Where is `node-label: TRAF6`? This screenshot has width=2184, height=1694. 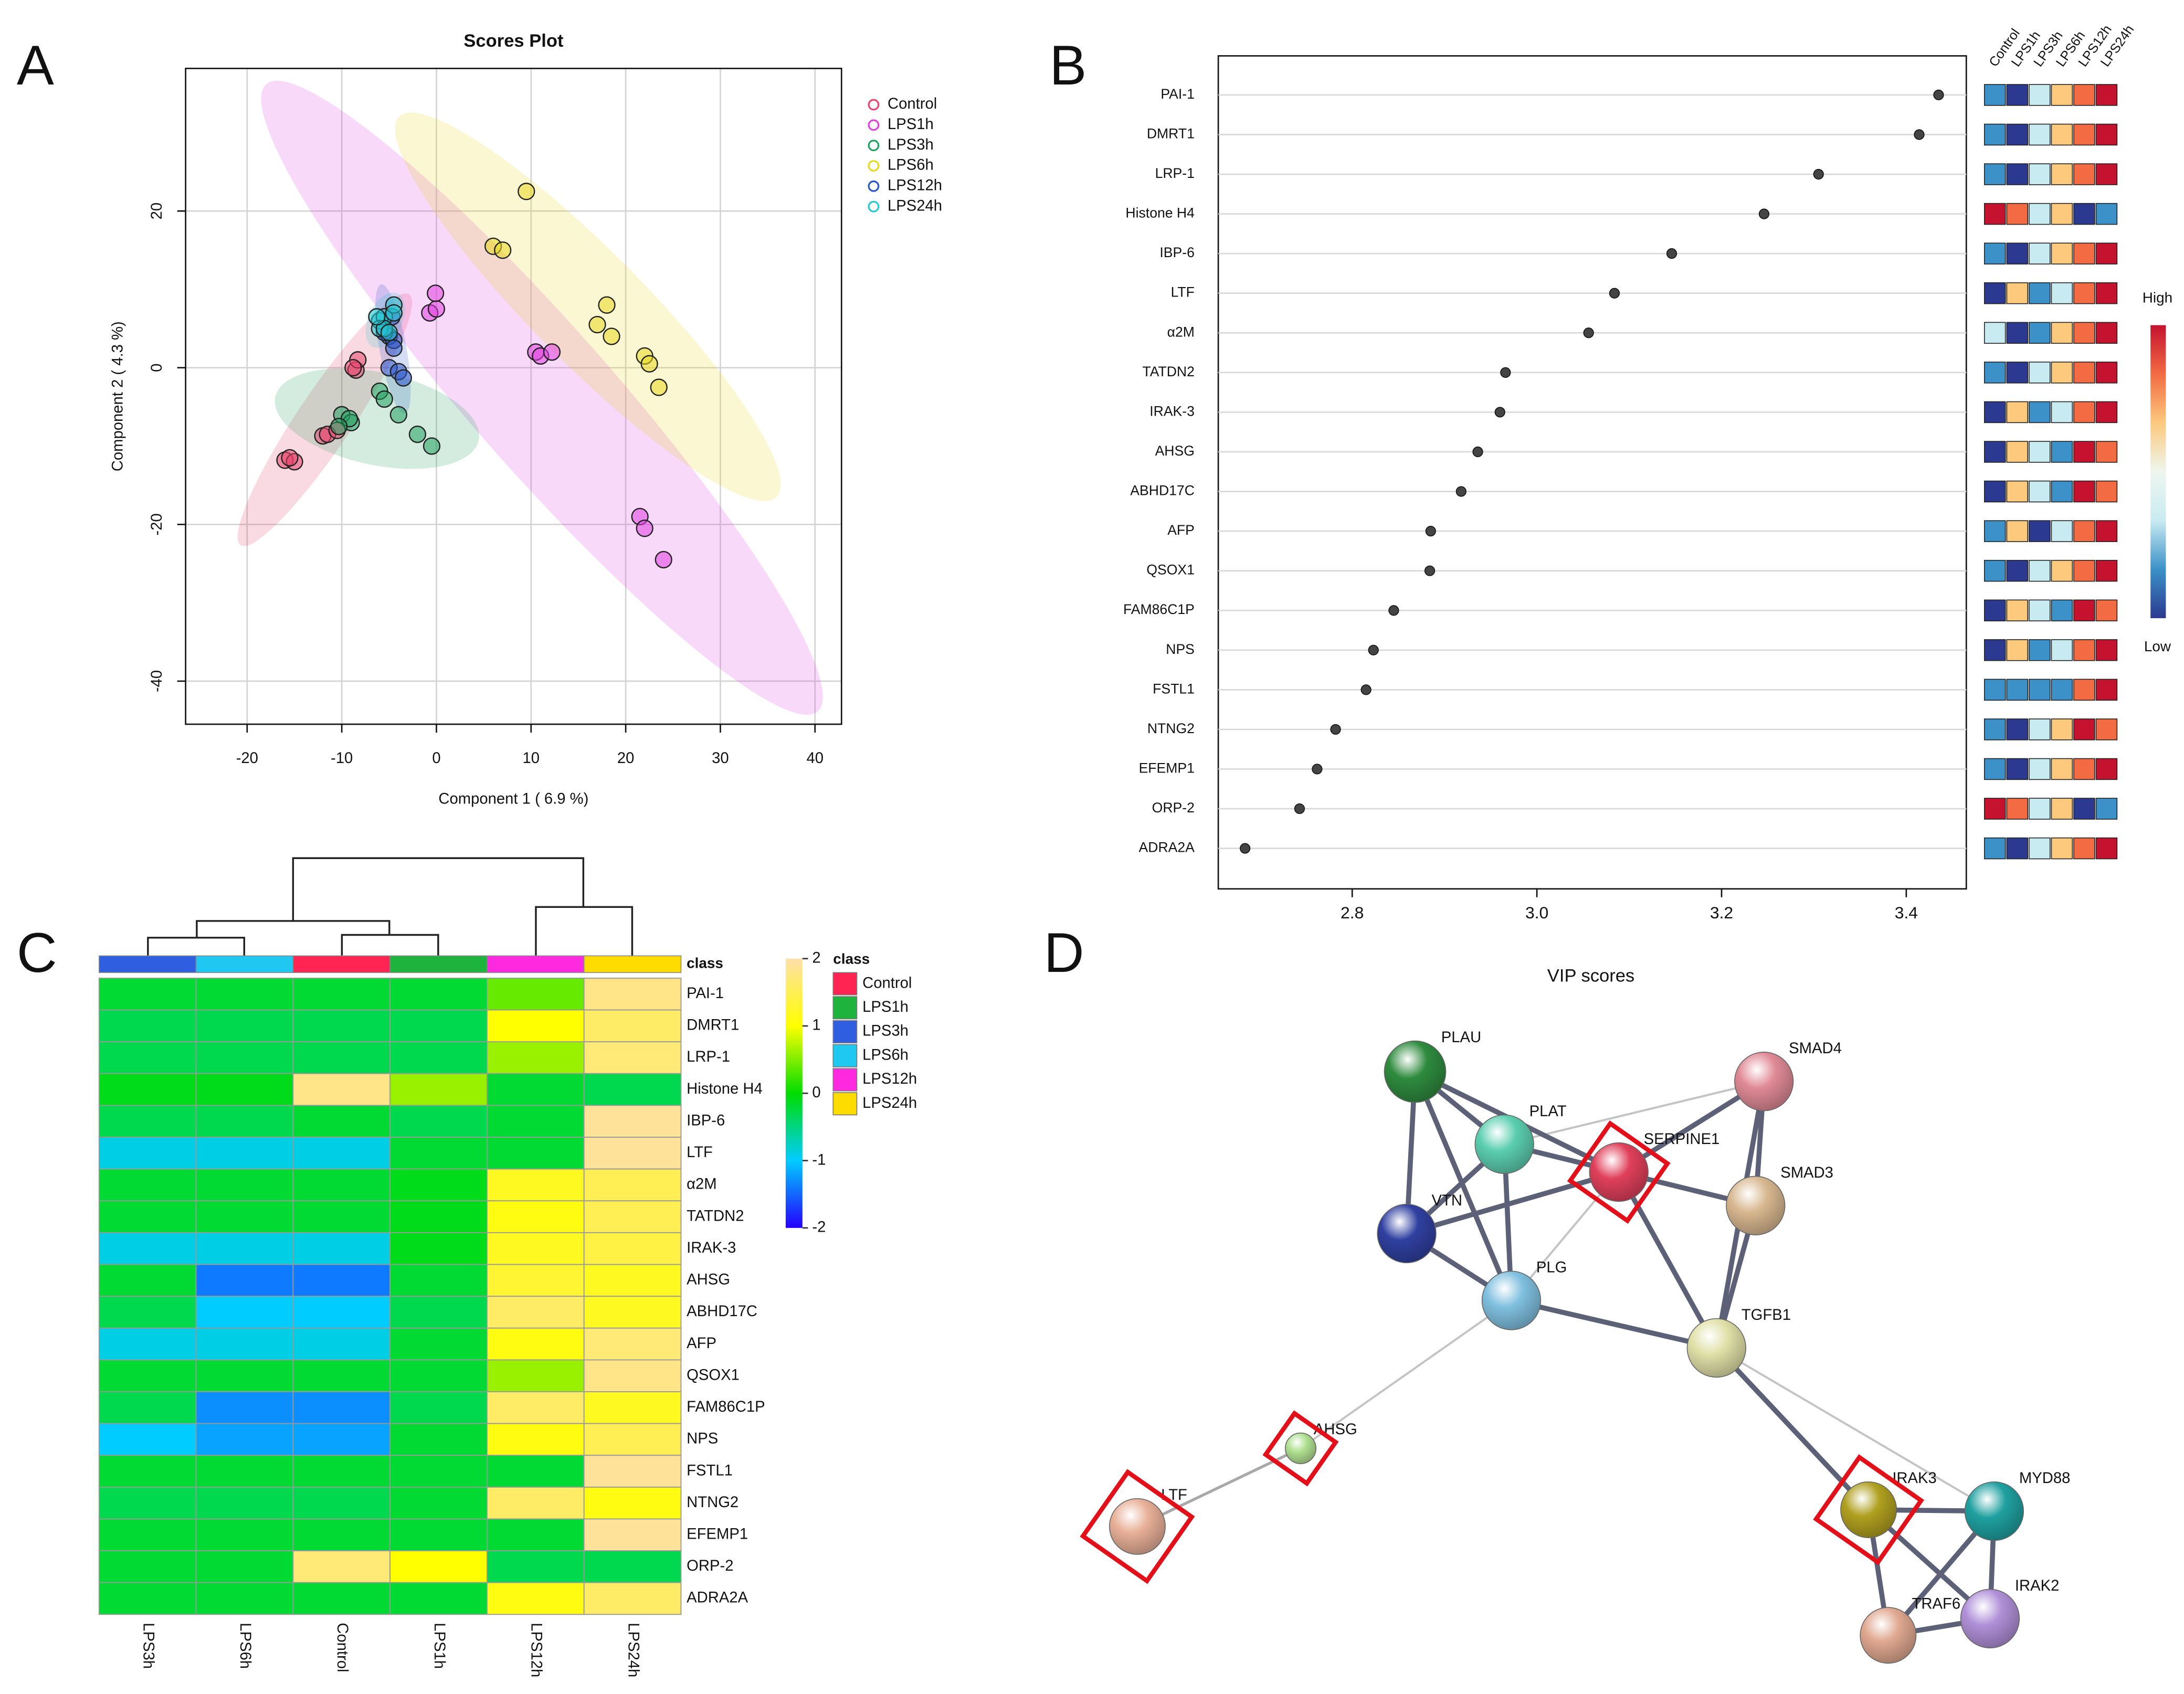
node-label: TRAF6 is located at coordinates (1936, 1604).